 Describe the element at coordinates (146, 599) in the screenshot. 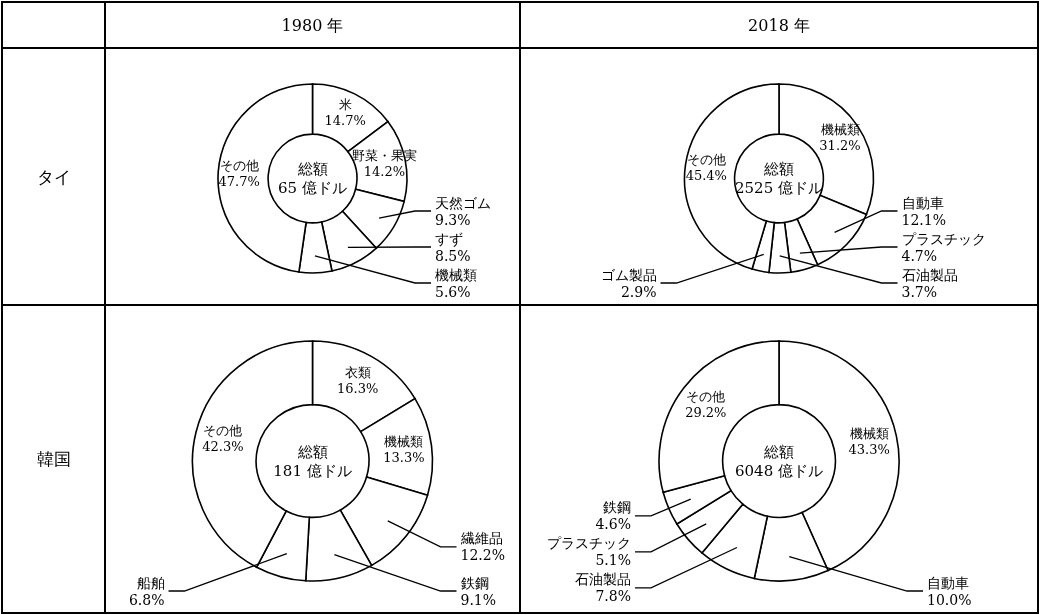

I see `data-label: 6.8%` at that location.